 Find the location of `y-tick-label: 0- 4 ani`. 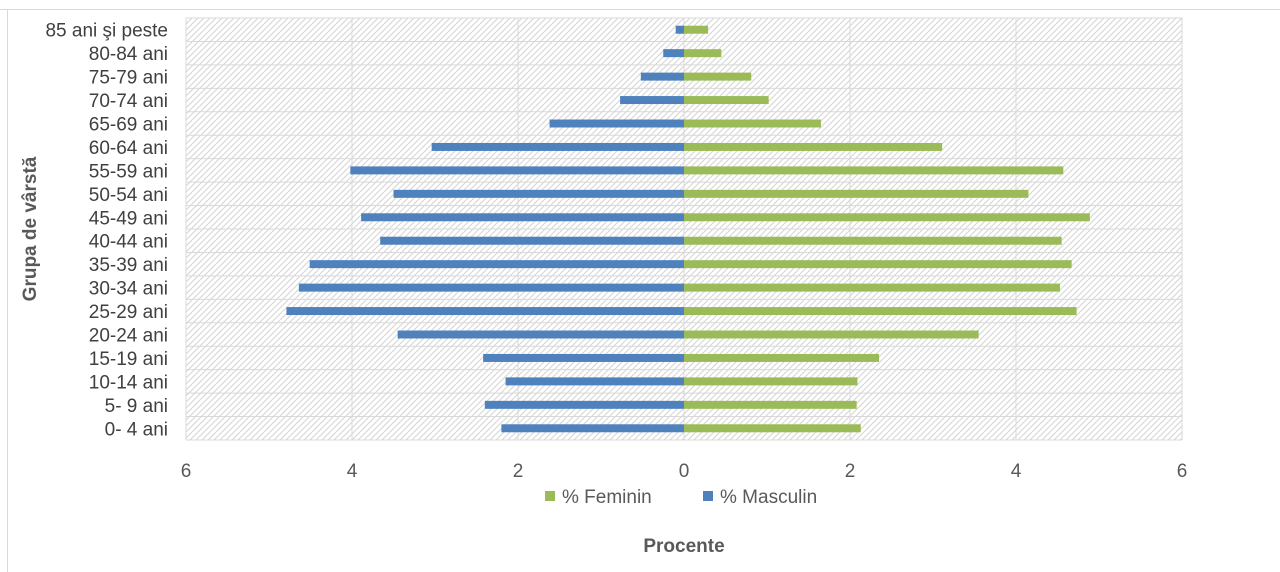

y-tick-label: 0- 4 ani is located at coordinates (136, 429).